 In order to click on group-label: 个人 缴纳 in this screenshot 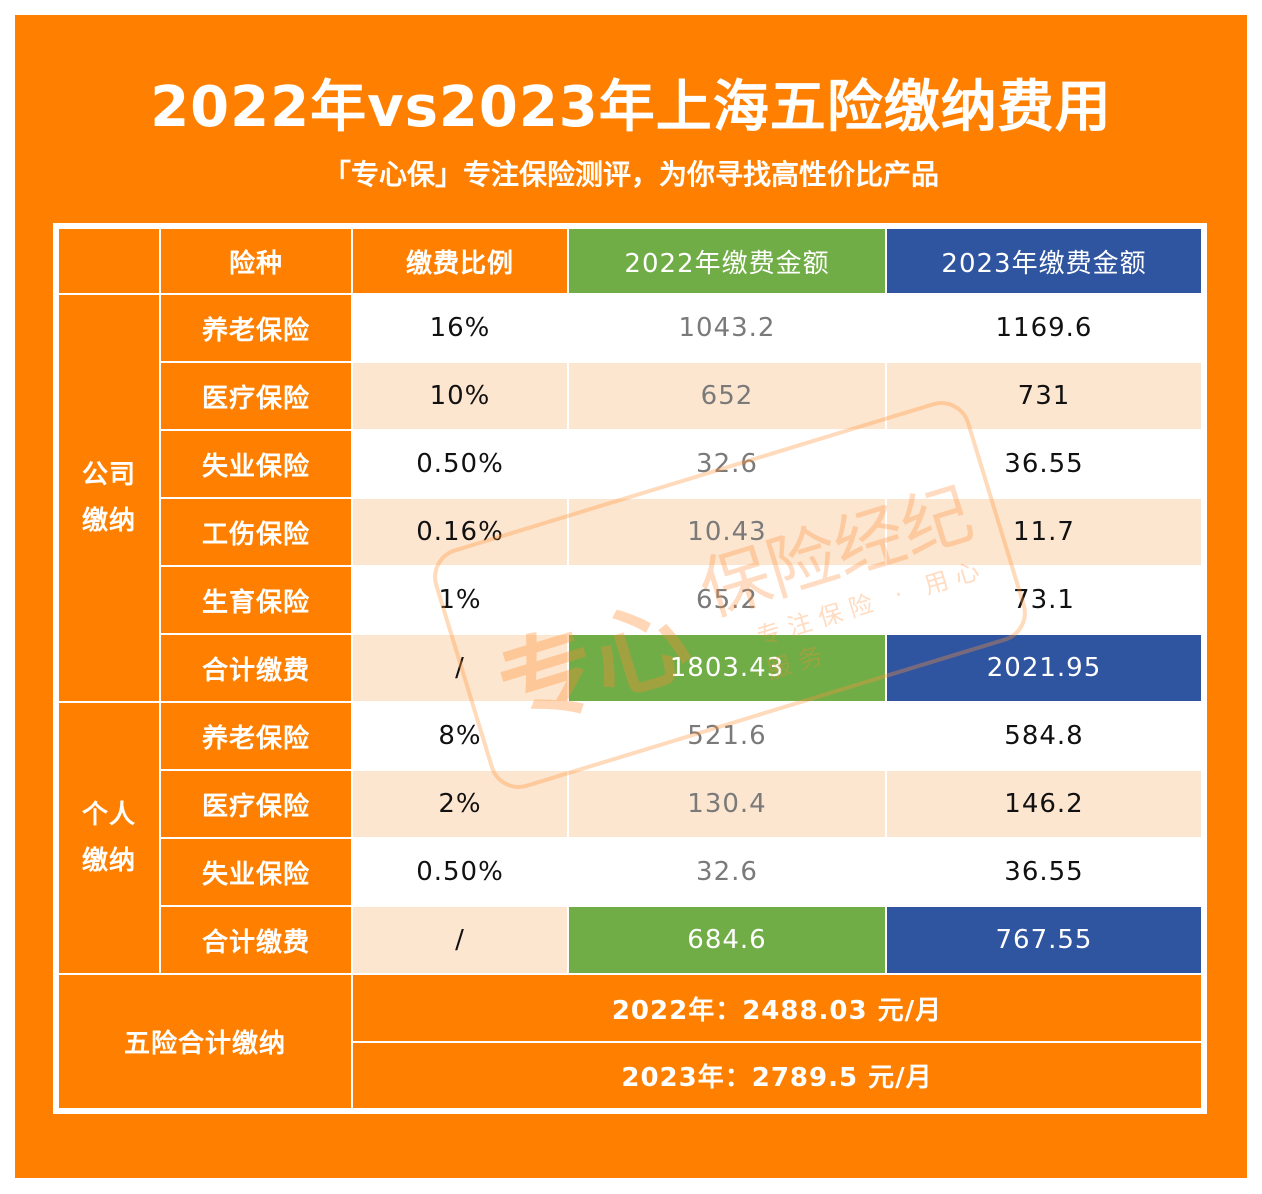, I will do `click(109, 838)`.